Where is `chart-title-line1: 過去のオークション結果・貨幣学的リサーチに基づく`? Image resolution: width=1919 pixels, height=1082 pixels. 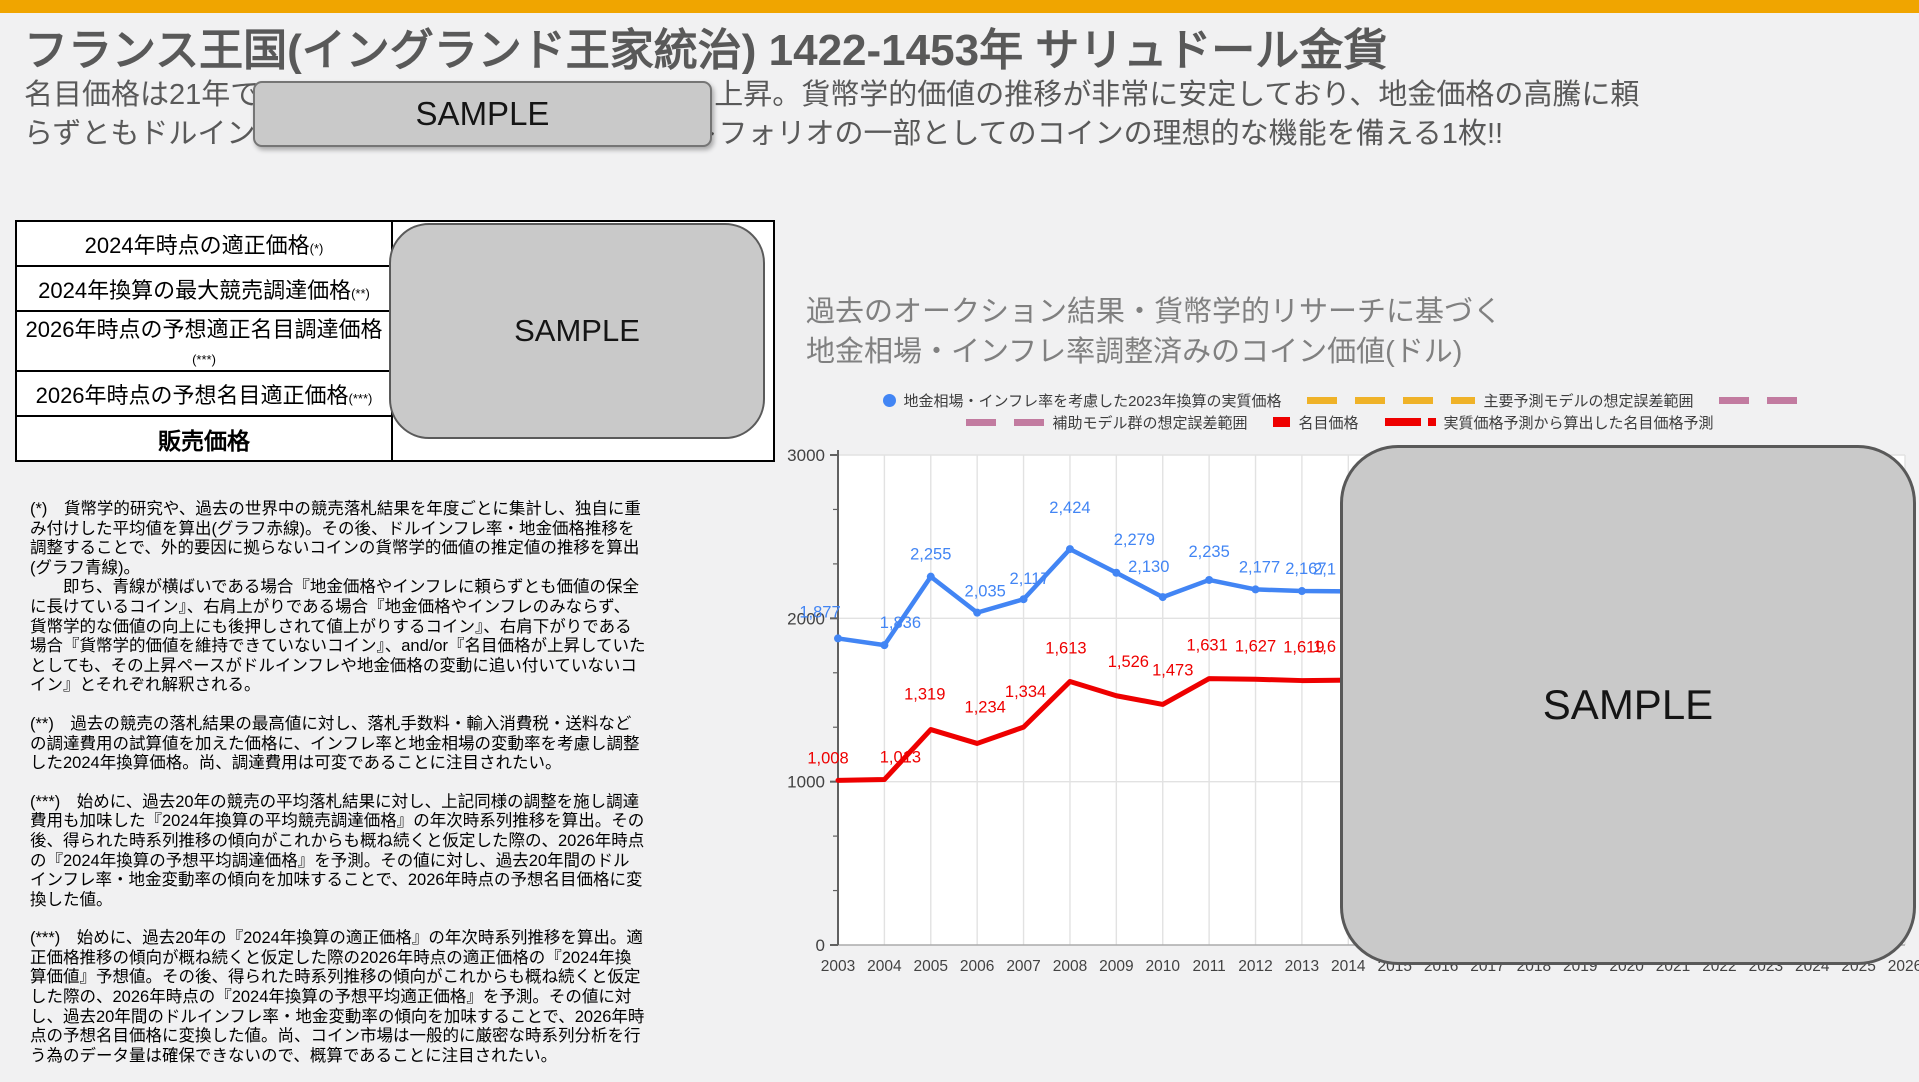
chart-title-line1: 過去のオークション結果・貨幣学的リサーチに基づく is located at coordinates (1154, 312).